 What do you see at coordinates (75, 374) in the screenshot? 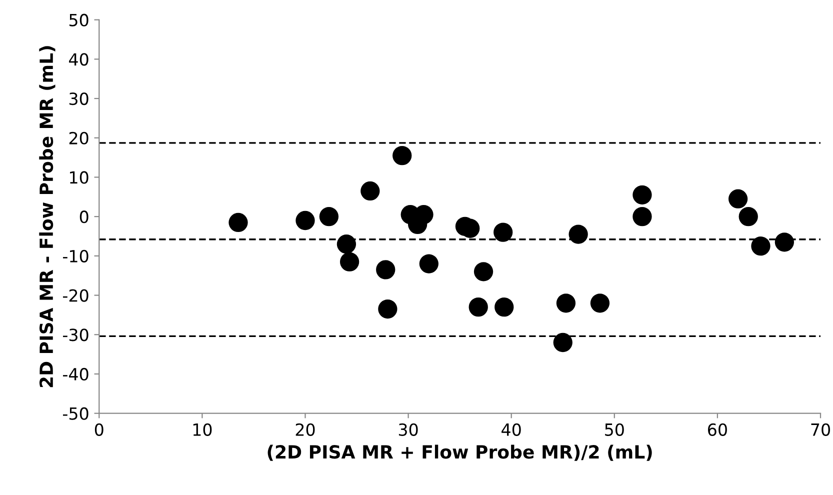
I see `y-tick-label: -40` at bounding box center [75, 374].